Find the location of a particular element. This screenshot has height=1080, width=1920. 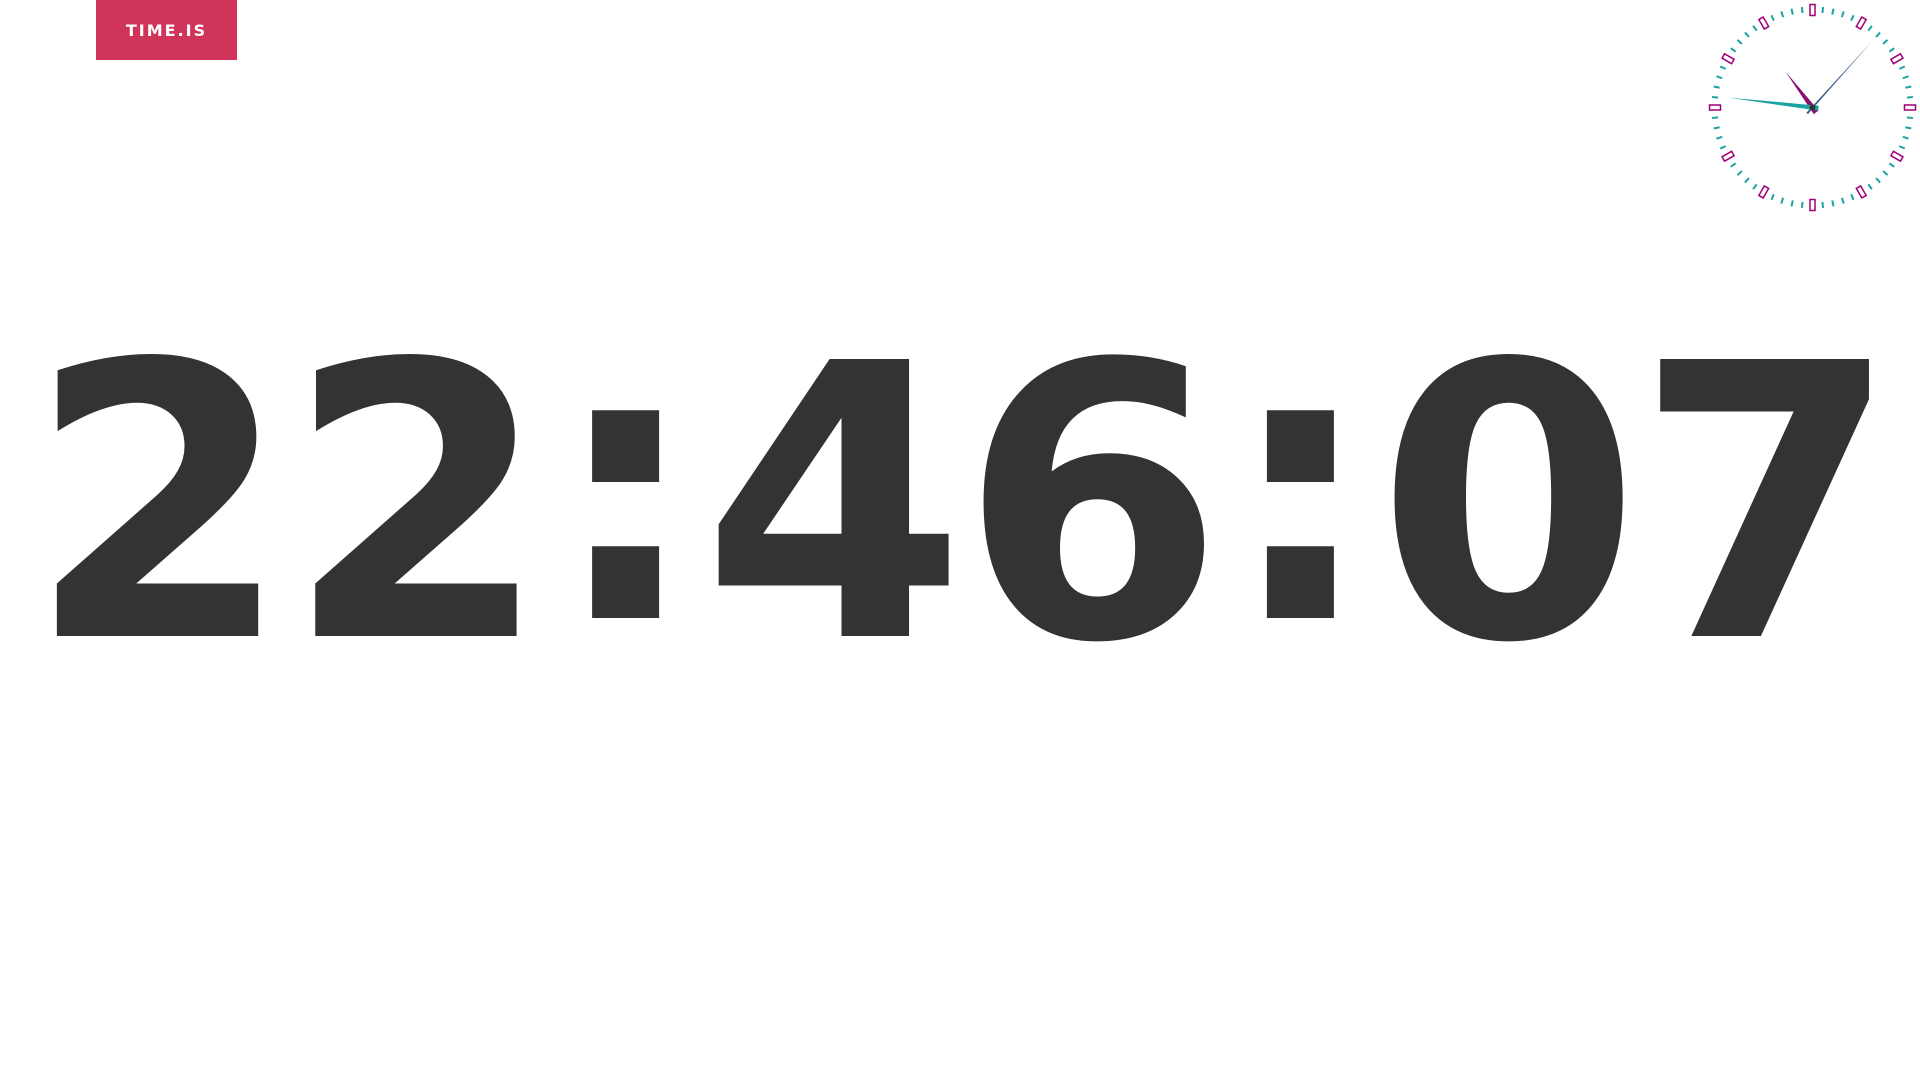

clock-center is located at coordinates (1812, 107).